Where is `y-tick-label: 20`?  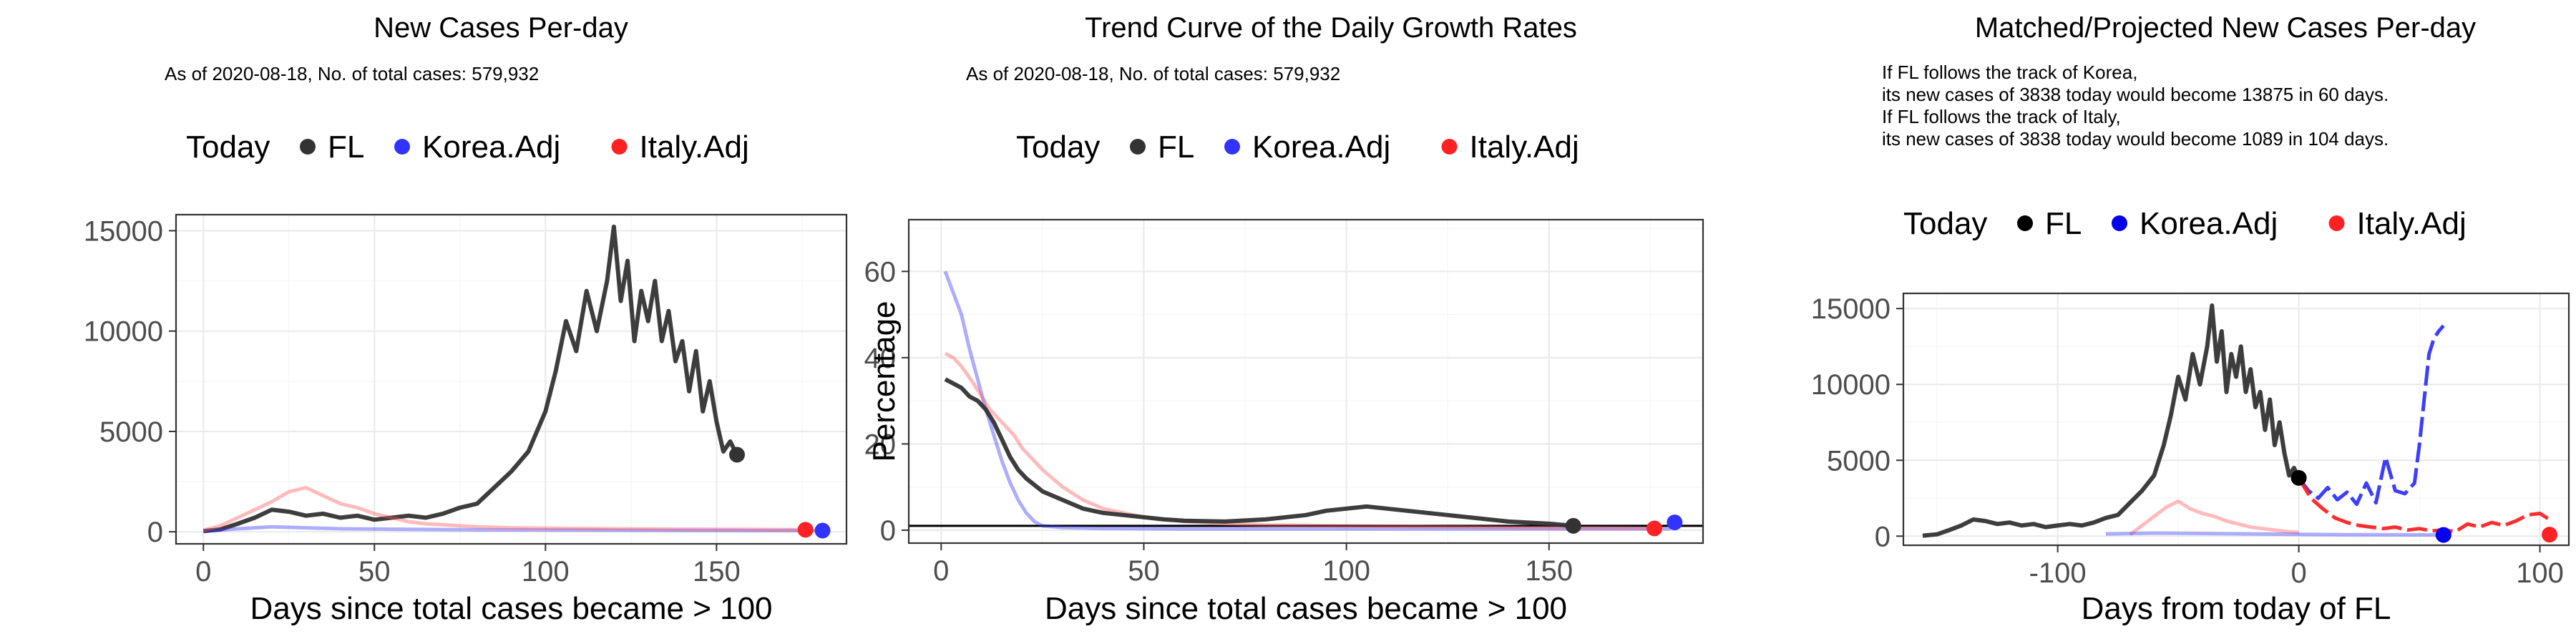 y-tick-label: 20 is located at coordinates (880, 444).